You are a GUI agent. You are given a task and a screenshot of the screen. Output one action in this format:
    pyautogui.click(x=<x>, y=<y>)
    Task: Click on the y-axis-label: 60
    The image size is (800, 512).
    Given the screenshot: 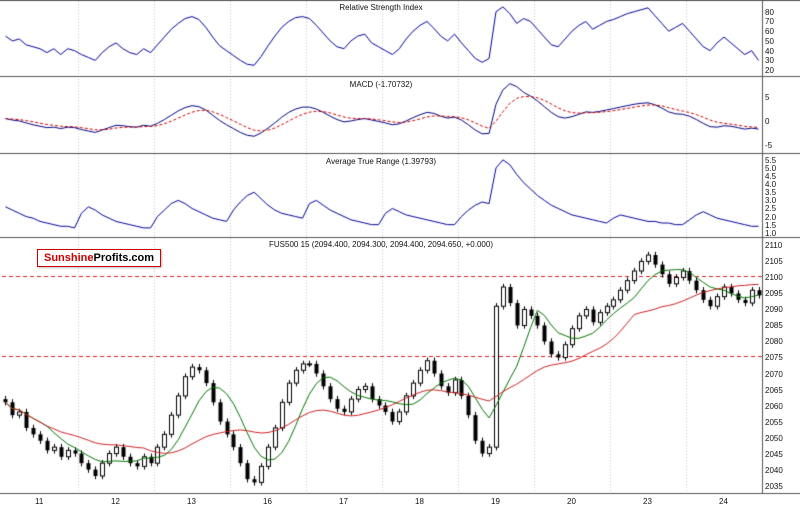 What is the action you would take?
    pyautogui.click(x=769, y=32)
    